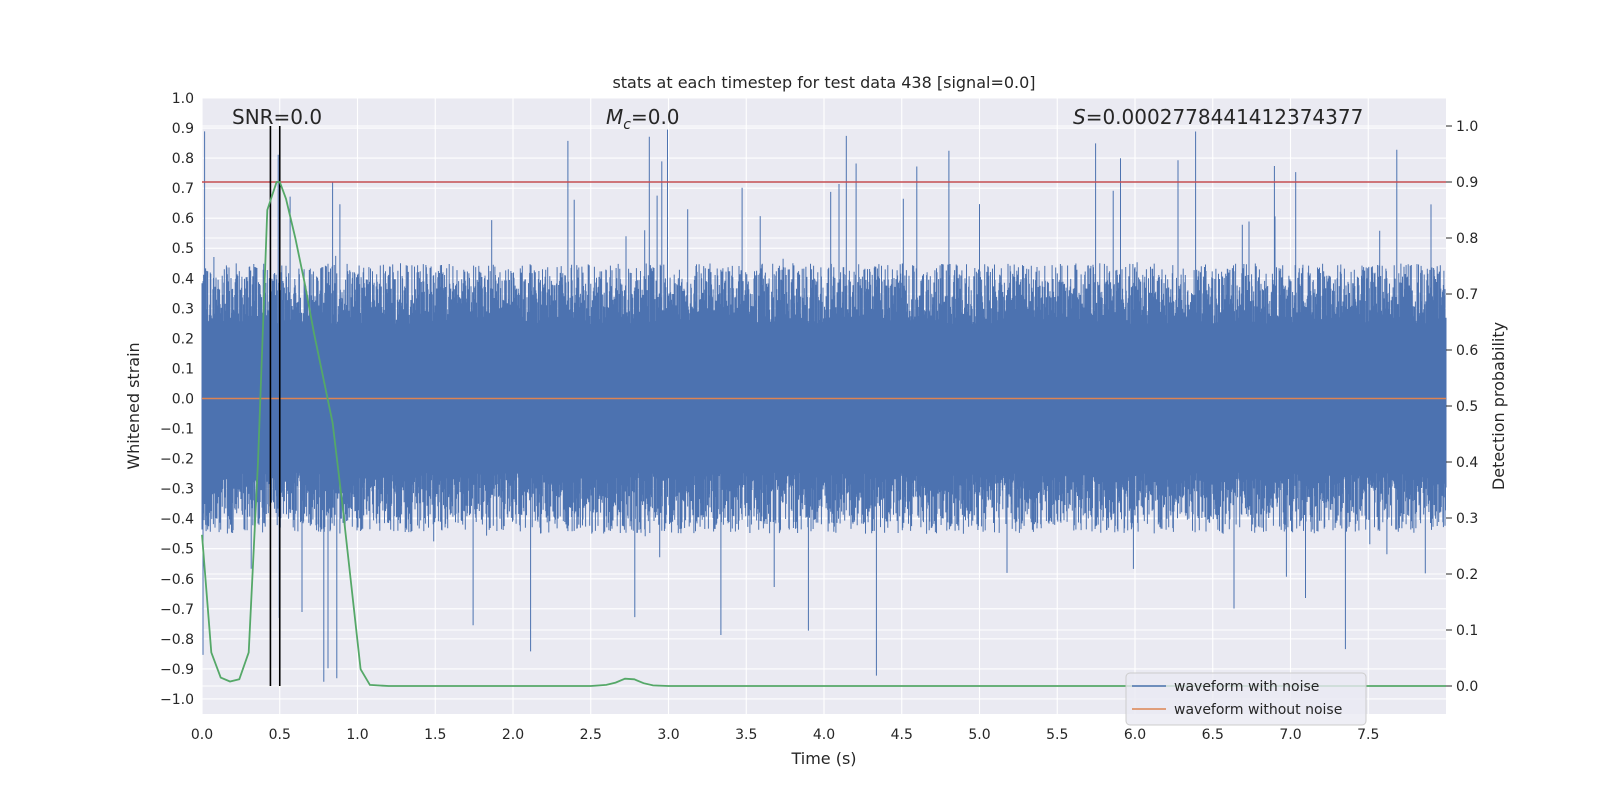 Image resolution: width=1600 pixels, height=800 pixels. I want to click on y-right-tick-label: 0.5, so click(1467, 407).